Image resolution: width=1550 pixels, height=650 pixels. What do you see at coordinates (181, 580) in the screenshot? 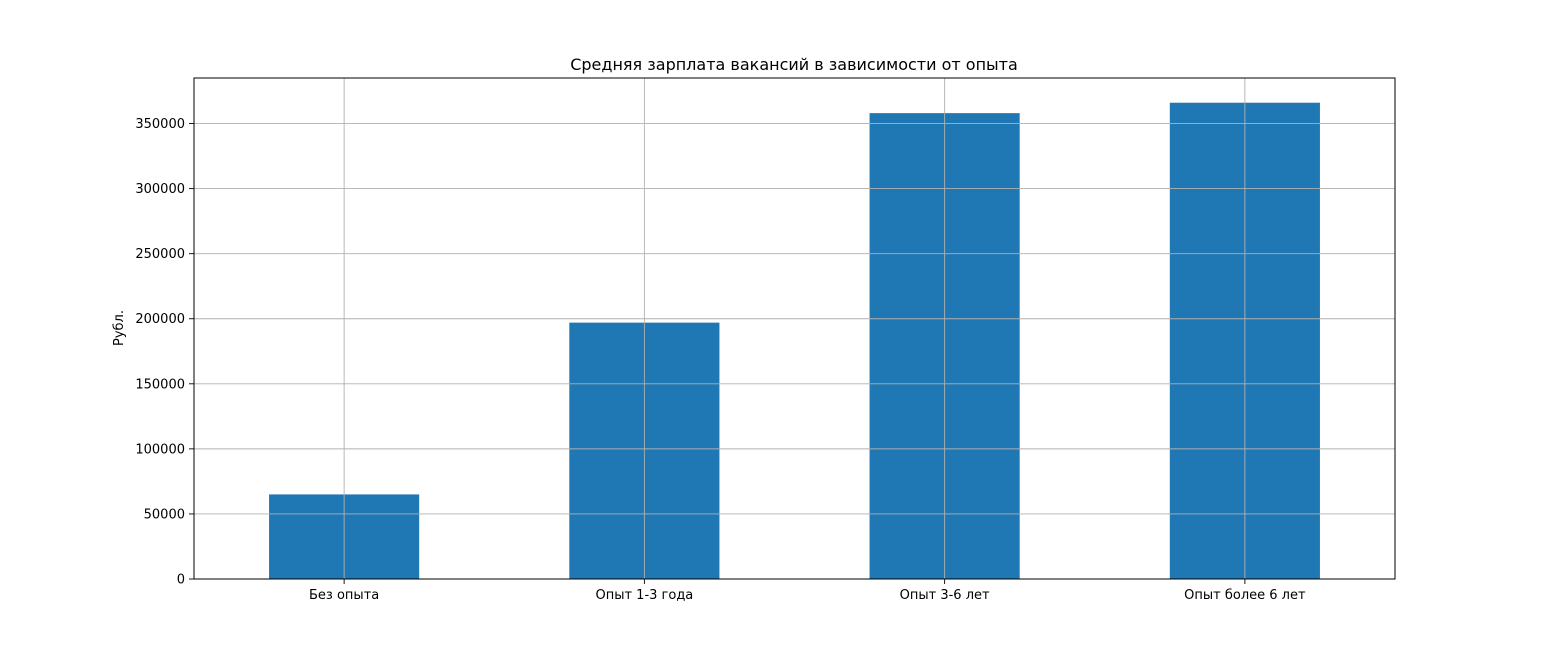
I see `y-tick-label-0: 0` at bounding box center [181, 580].